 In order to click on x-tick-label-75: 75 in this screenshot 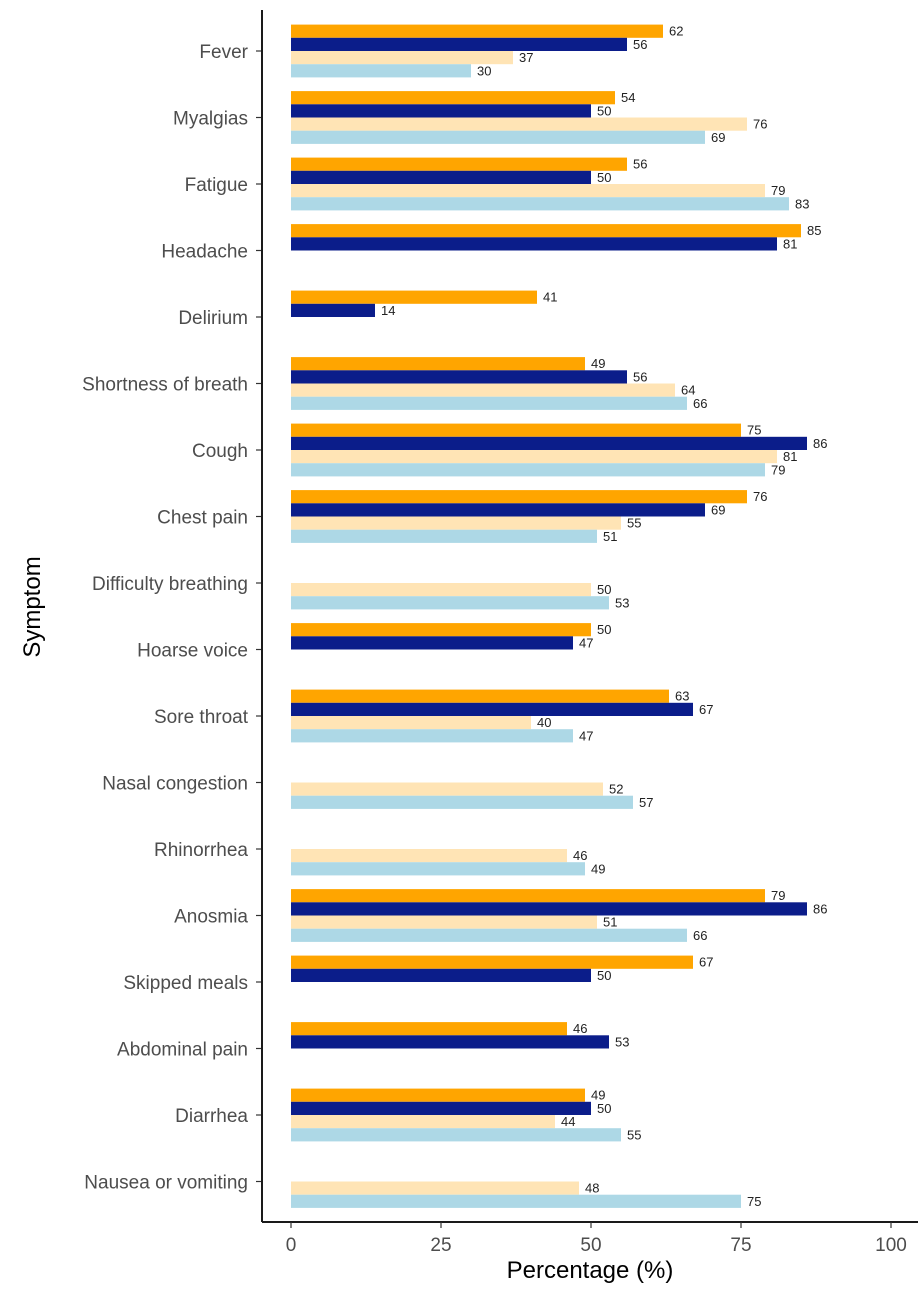, I will do `click(740, 1245)`.